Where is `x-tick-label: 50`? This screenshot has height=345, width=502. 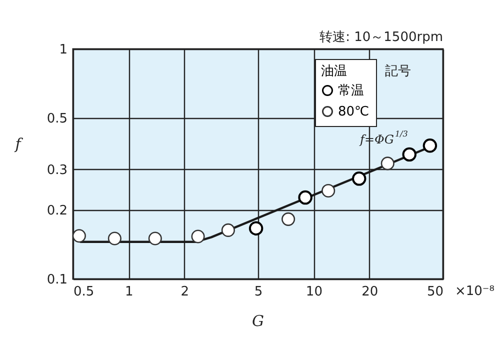 x-tick-label: 50 is located at coordinates (435, 292).